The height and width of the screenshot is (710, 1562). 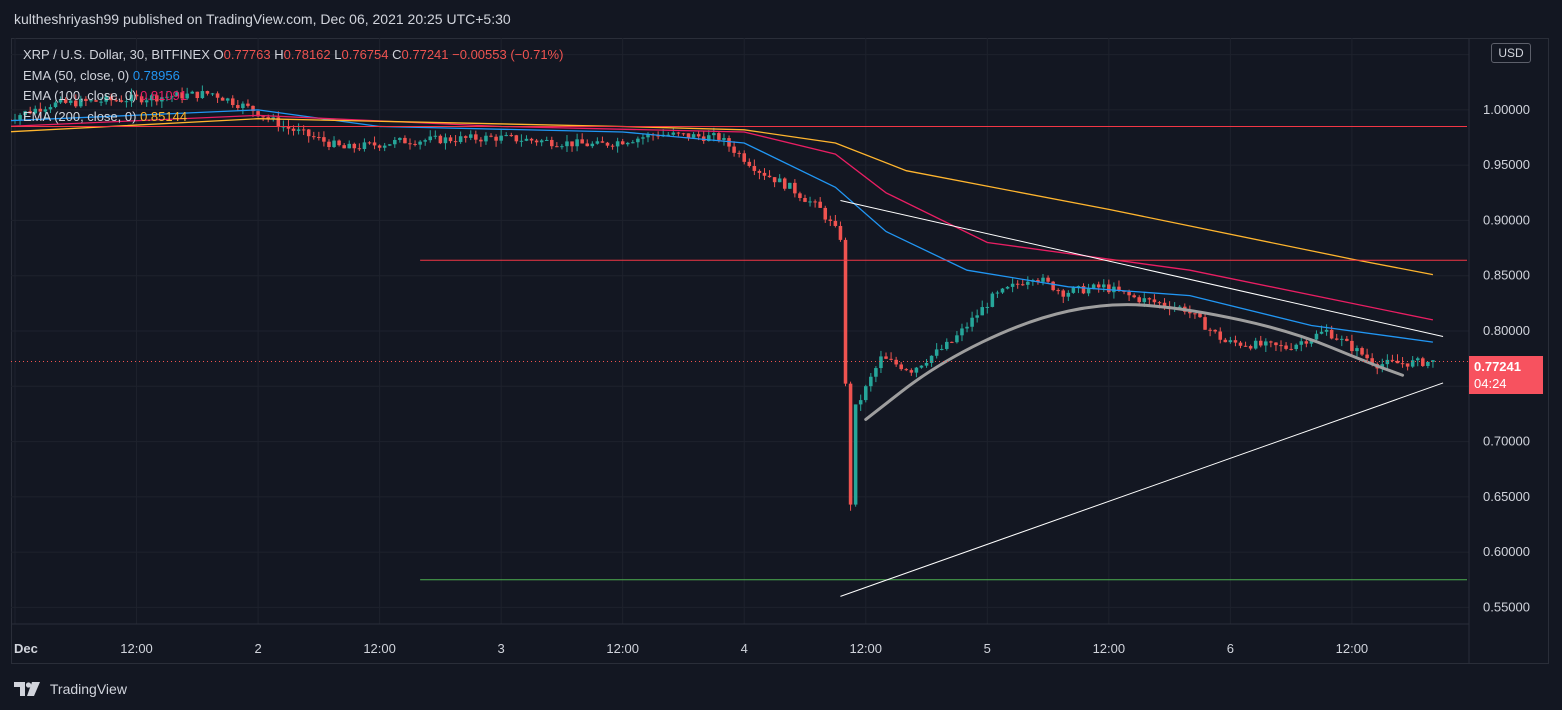 I want to click on price-tick-label: 0.95000, so click(x=1506, y=164).